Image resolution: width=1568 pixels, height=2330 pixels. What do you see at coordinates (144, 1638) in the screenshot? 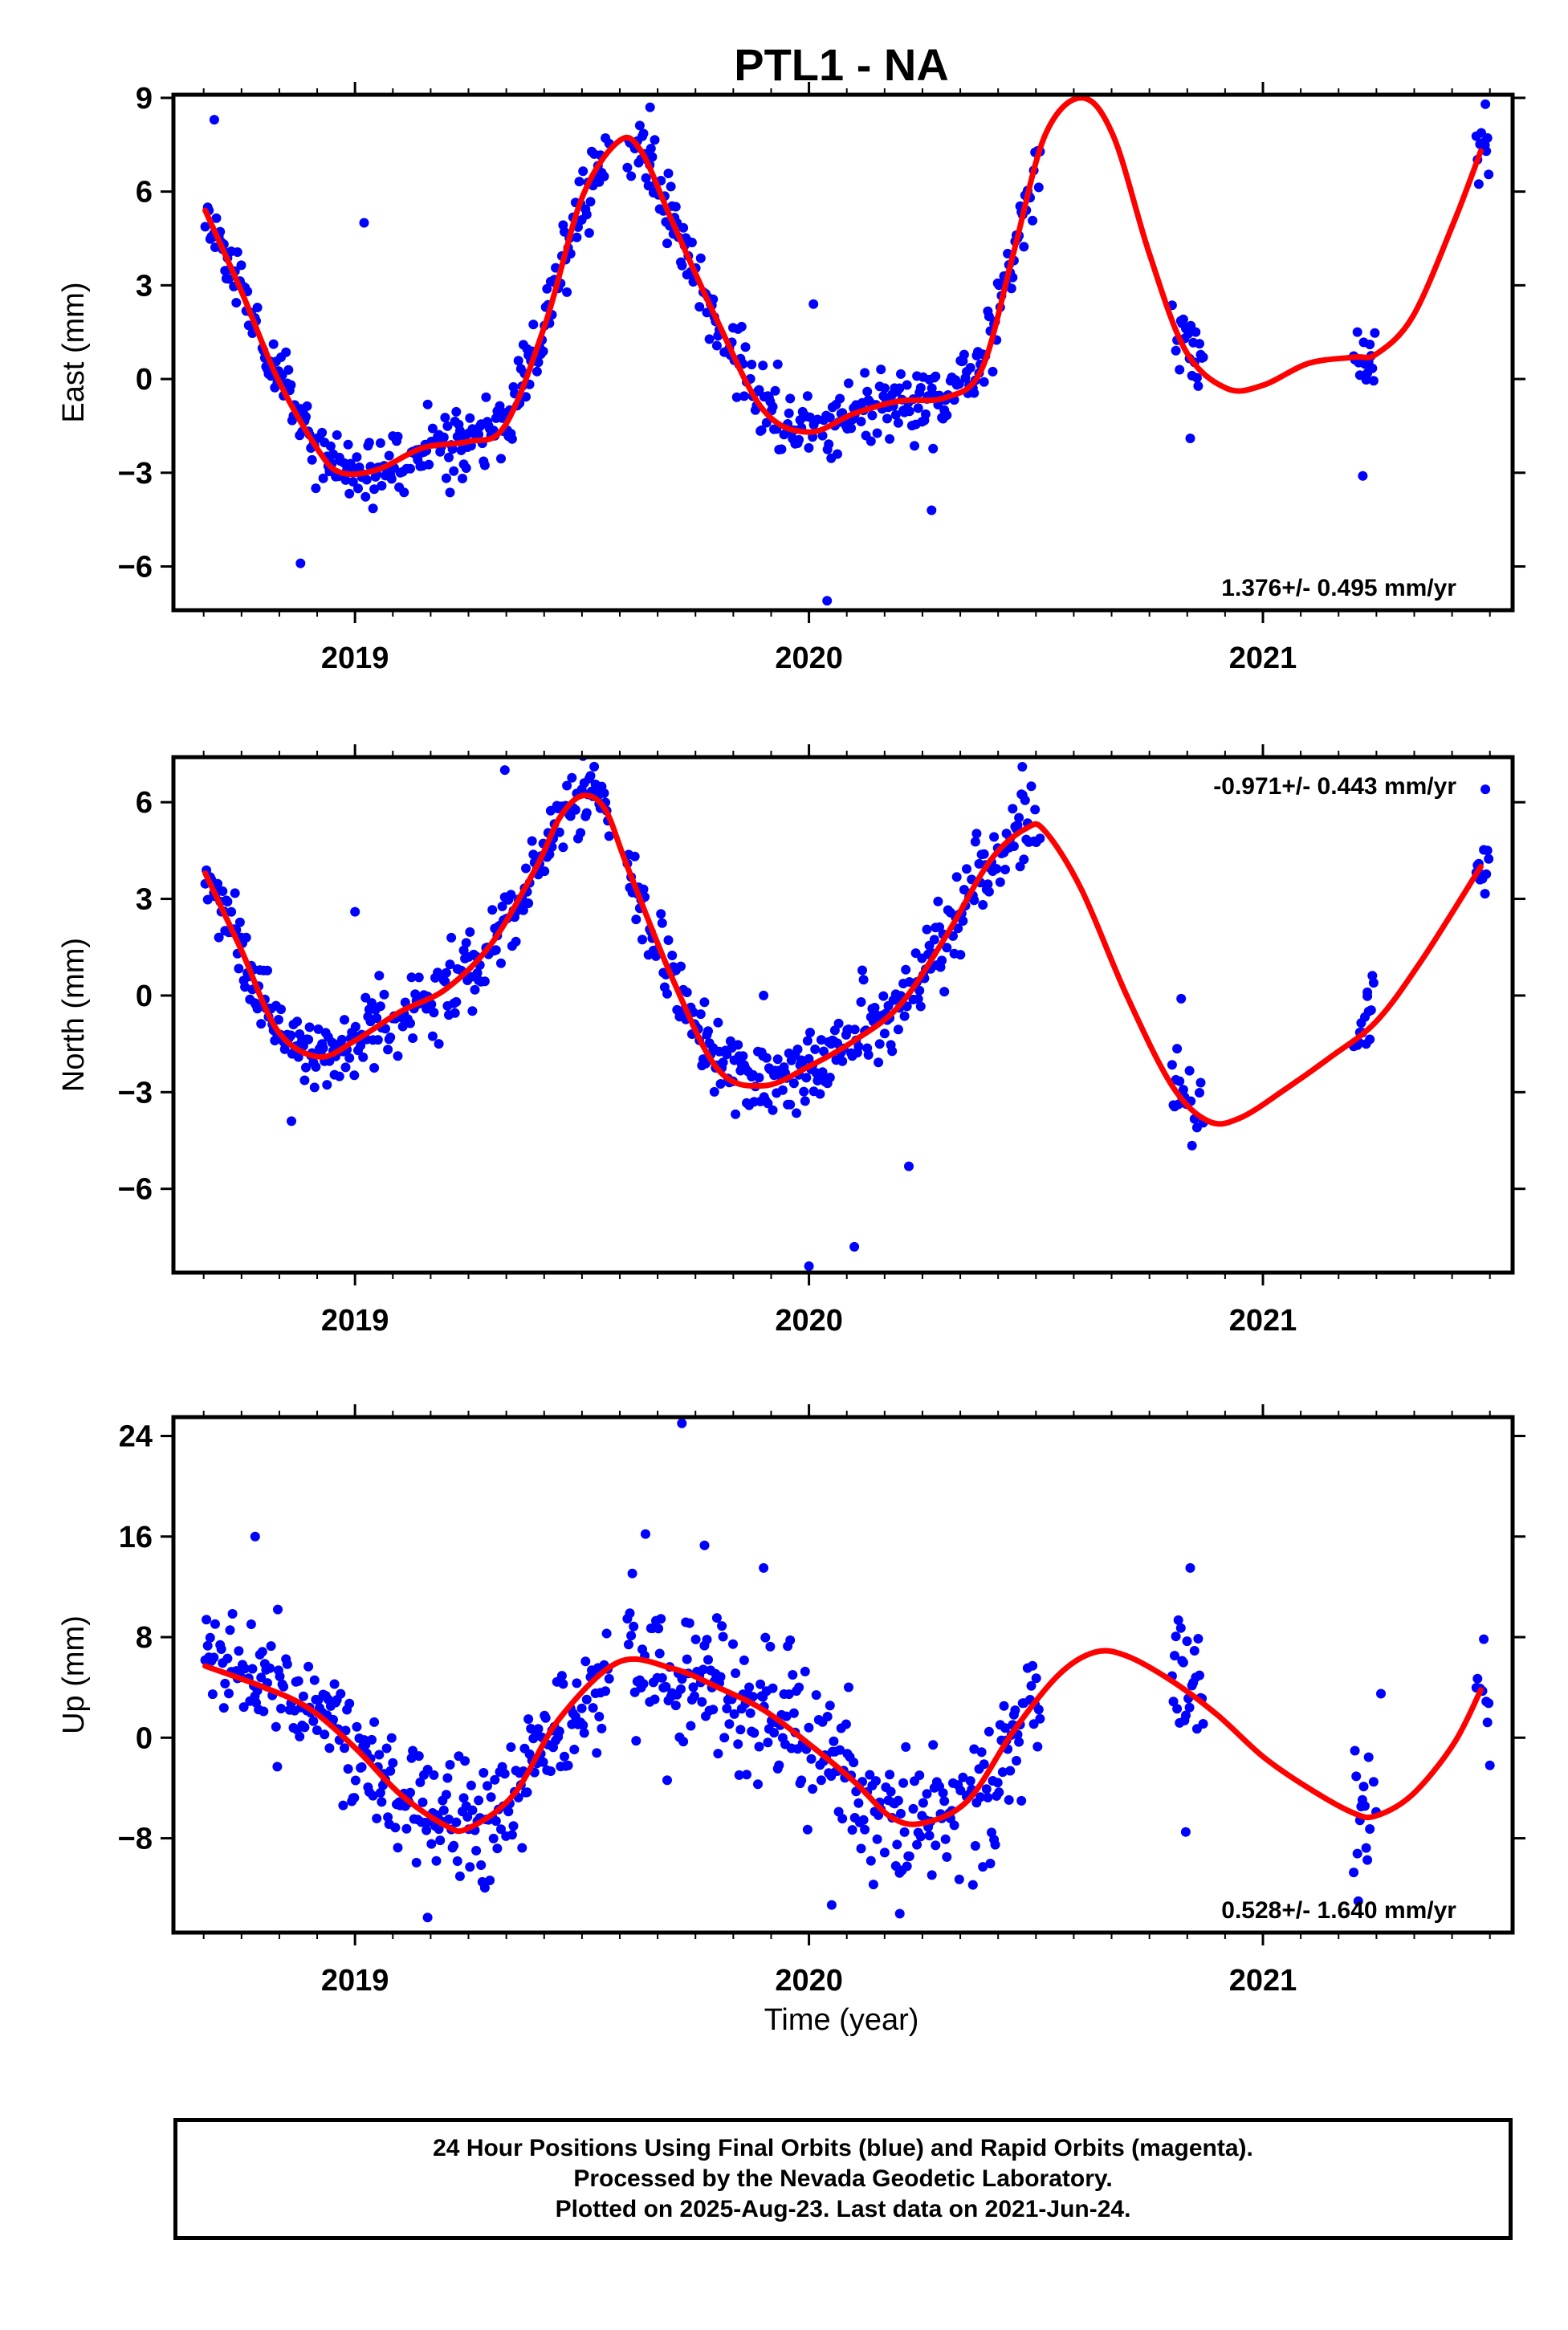
I see `y-tick-label: 8` at bounding box center [144, 1638].